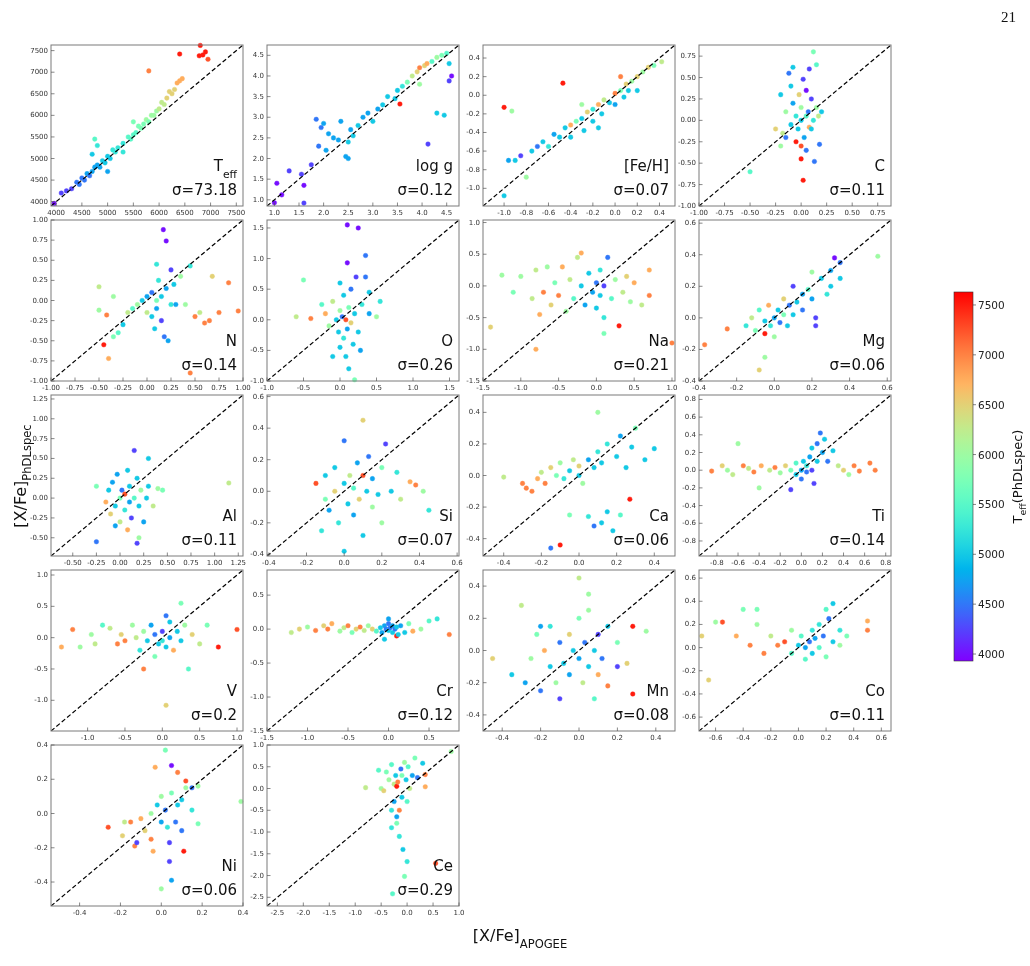 The height and width of the screenshot is (966, 1030). What do you see at coordinates (991, 654) in the screenshot?
I see `color-bar-label: 4000` at bounding box center [991, 654].